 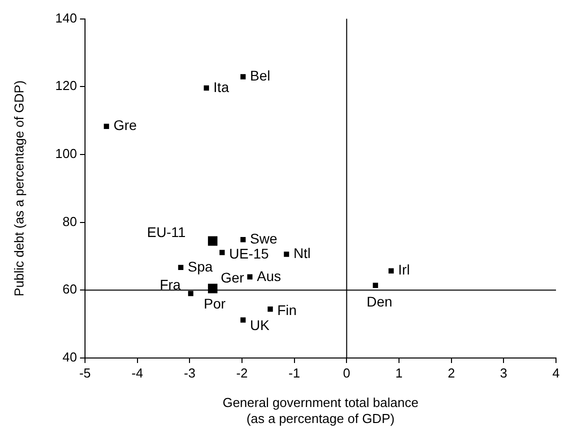 I want to click on annotation: EU-11, so click(x=166, y=232).